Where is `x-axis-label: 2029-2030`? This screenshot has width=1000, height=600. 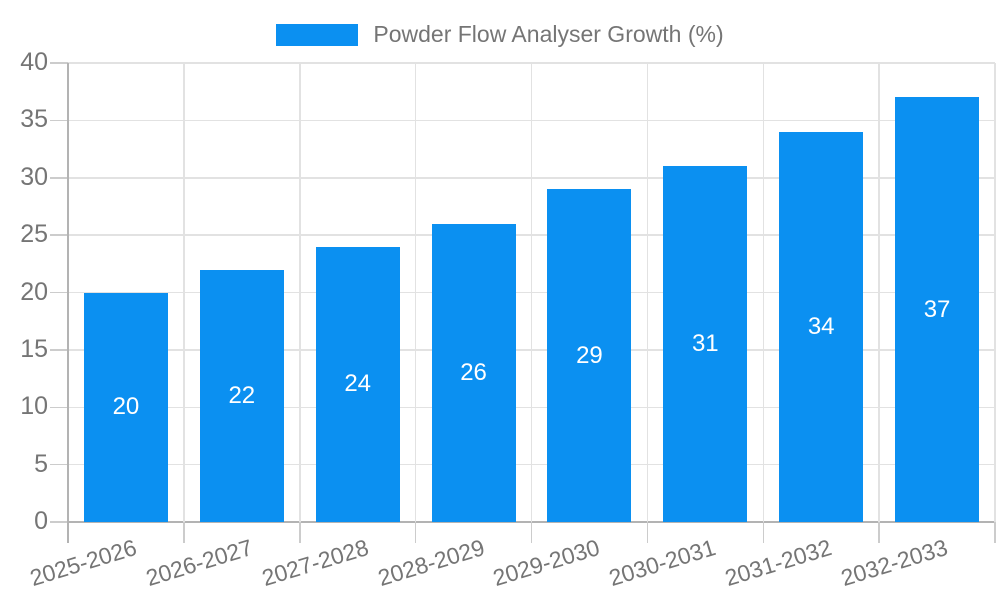
x-axis-label: 2029-2030 is located at coordinates (547, 563).